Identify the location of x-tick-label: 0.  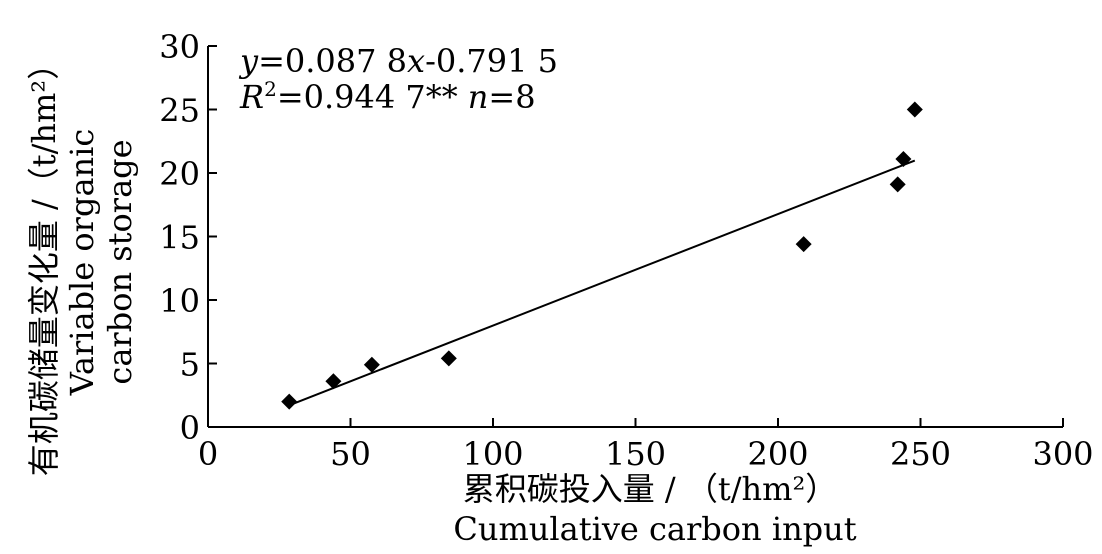
(208, 454).